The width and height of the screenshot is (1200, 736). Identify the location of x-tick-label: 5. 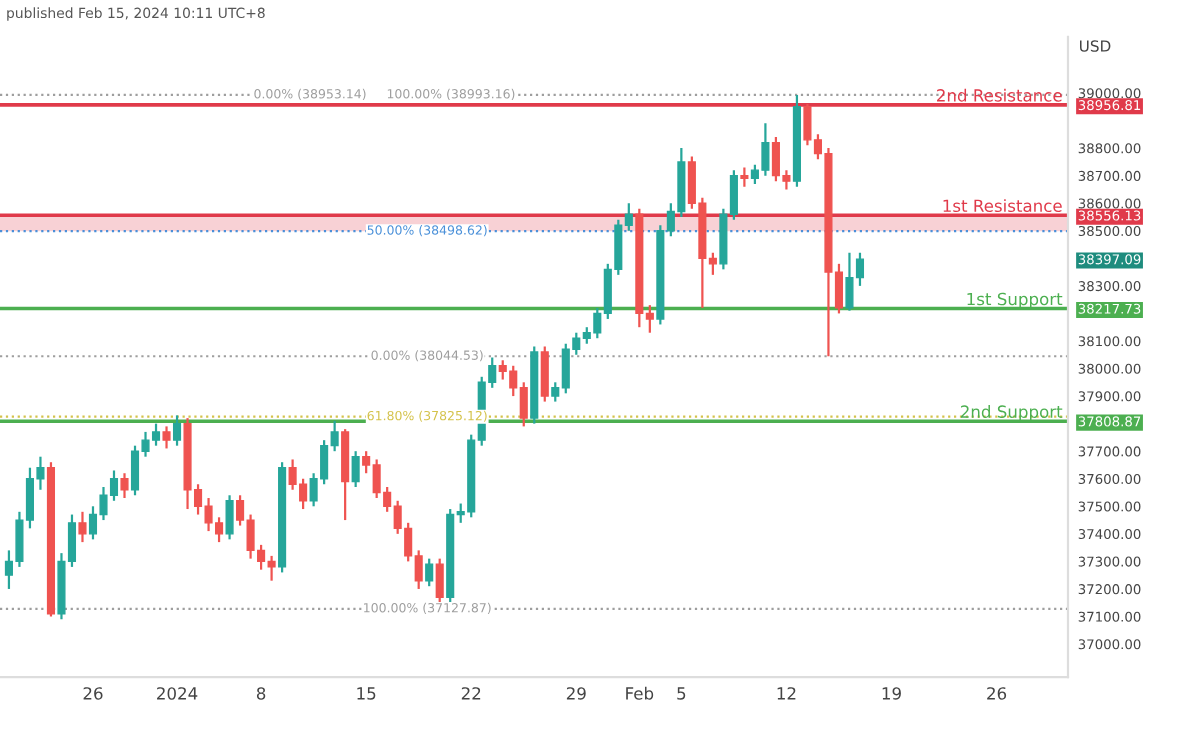
(681, 693).